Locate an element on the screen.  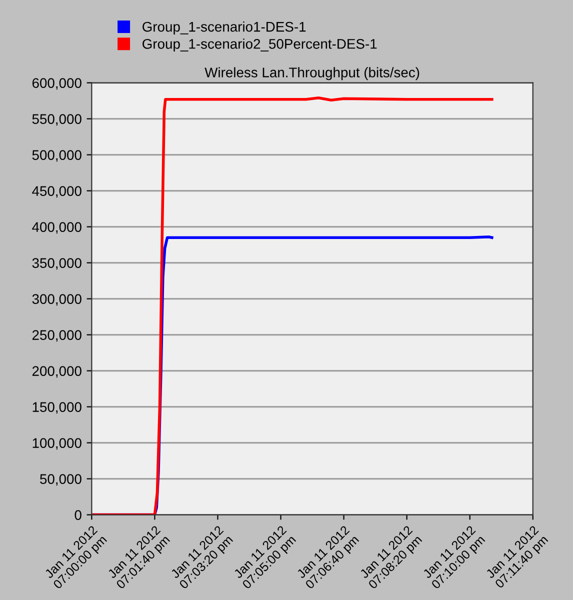
legend-label: Group_1-scenario1-DES-1 is located at coordinates (224, 28).